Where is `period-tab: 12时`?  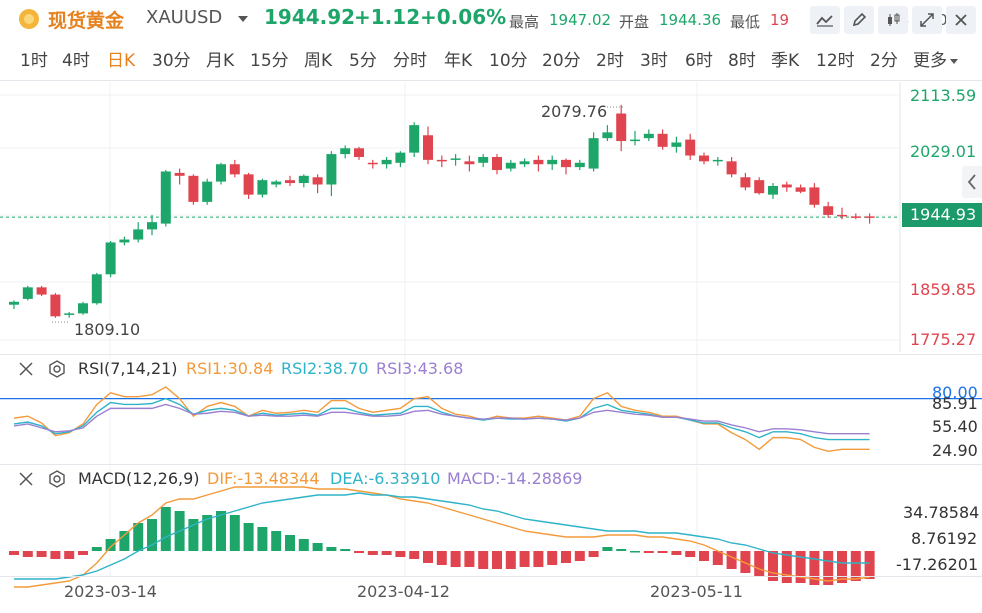
period-tab: 12时 is located at coordinates (835, 61).